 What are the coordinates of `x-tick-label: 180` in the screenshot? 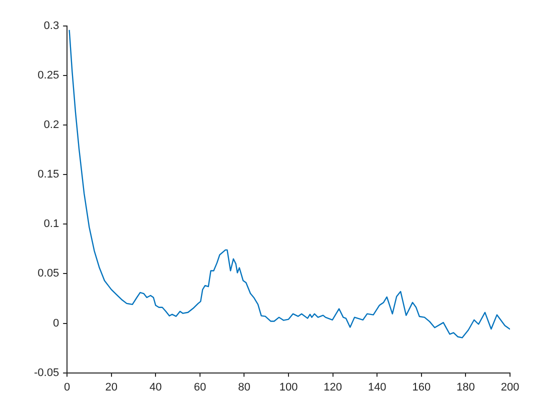 It's located at (465, 387).